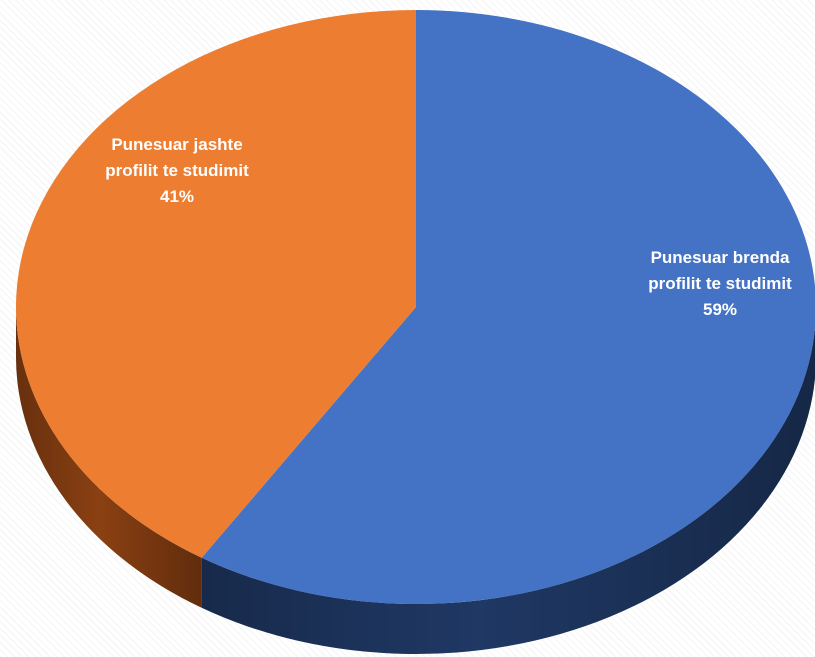 This screenshot has height=657, width=815. What do you see at coordinates (720, 283) in the screenshot?
I see `pie-label-0: Punesuar brenda profilit te studimit 59%` at bounding box center [720, 283].